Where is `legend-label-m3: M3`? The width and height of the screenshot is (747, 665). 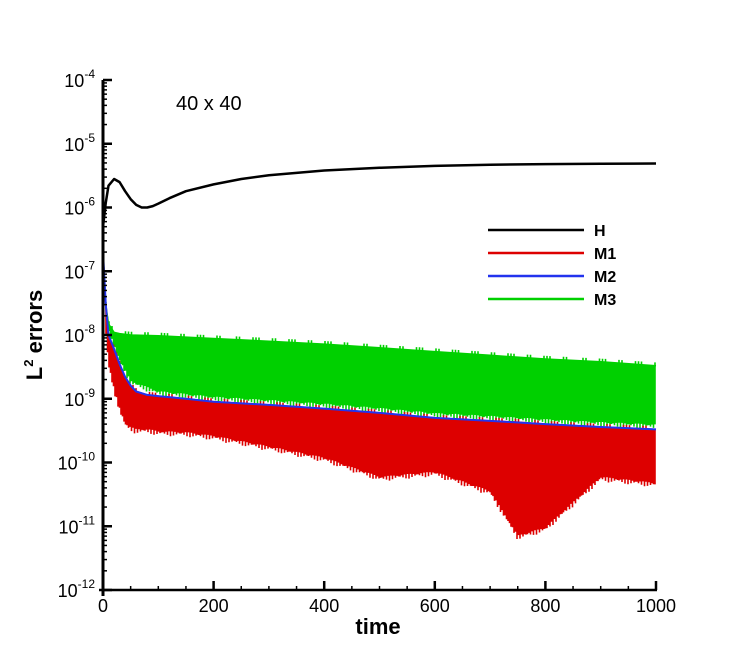
legend-label-m3: M3 is located at coordinates (605, 300).